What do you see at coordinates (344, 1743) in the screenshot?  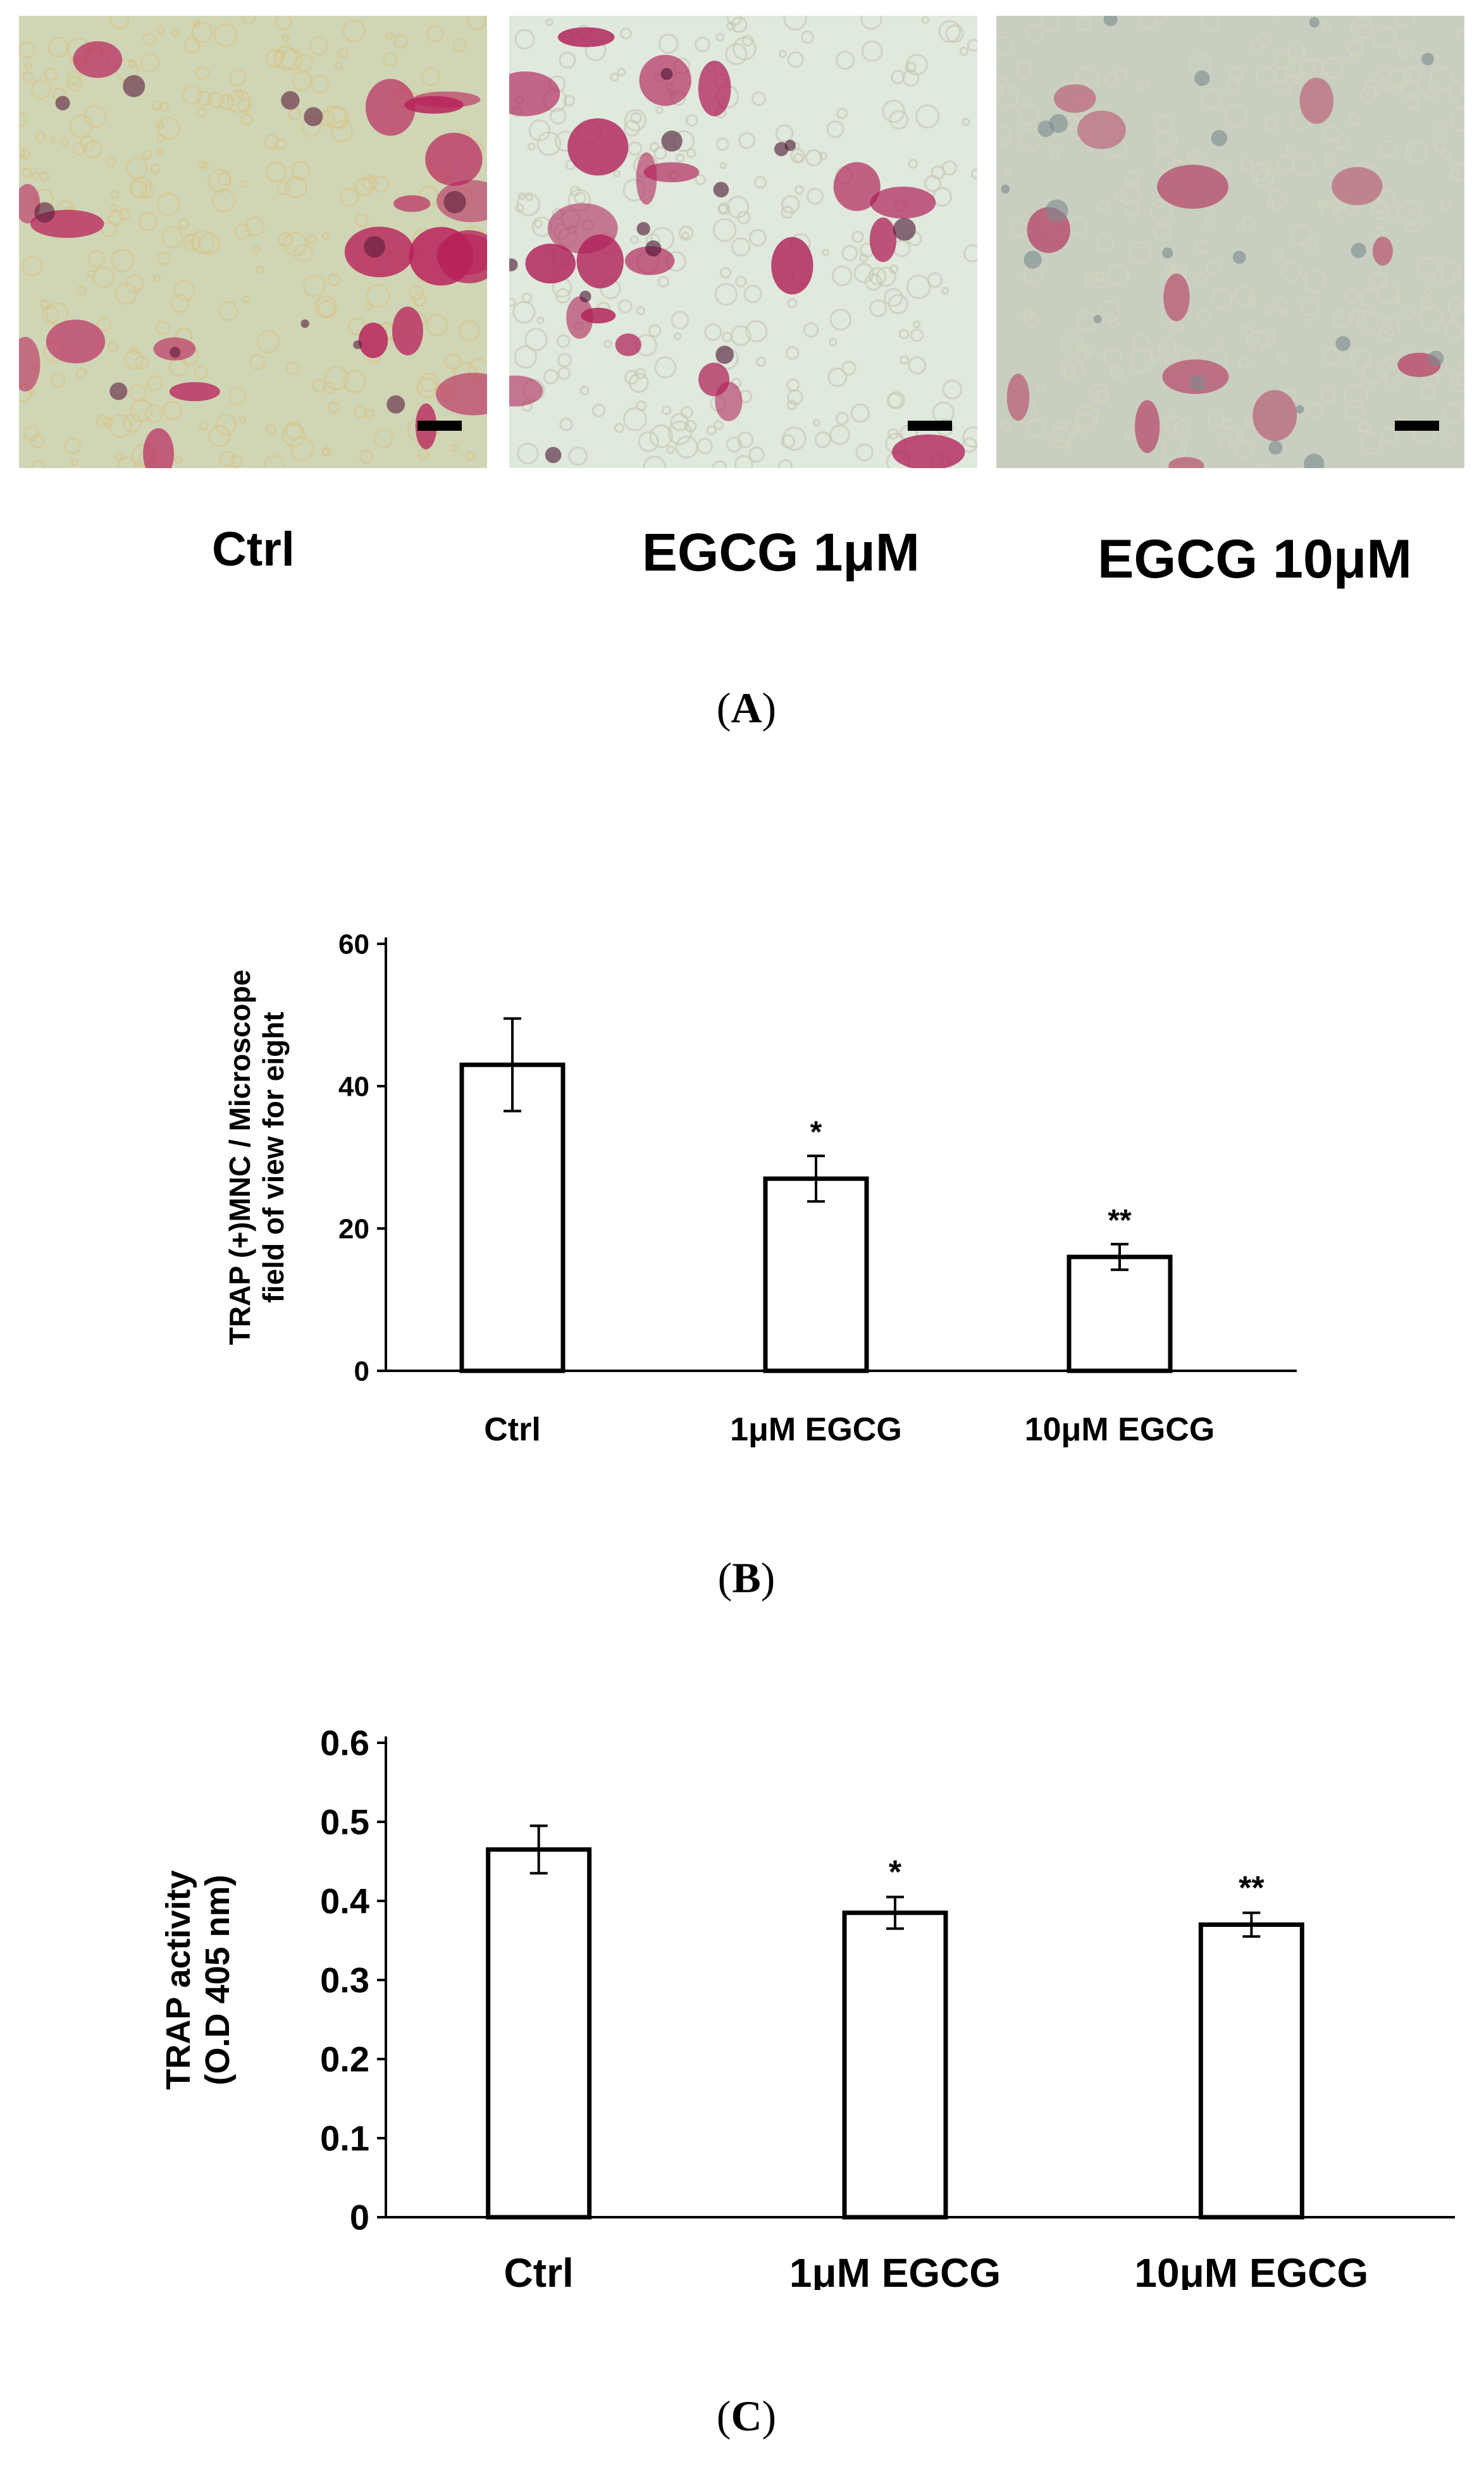 I see `y-tick-label: 0.6` at bounding box center [344, 1743].